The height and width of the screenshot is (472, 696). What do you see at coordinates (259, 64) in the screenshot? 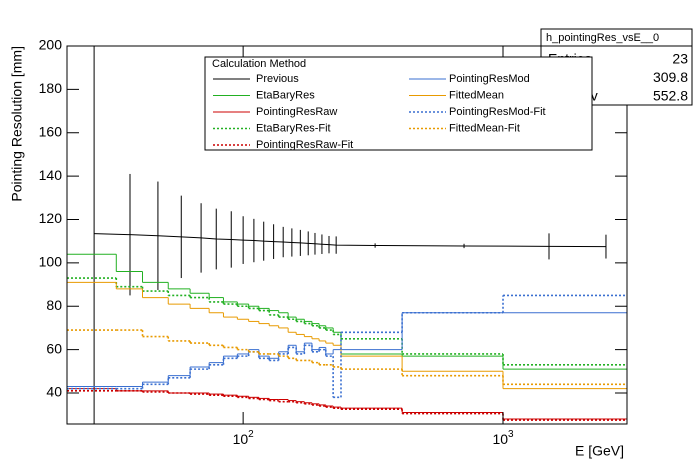
I see `legend-title: Calculation Method` at bounding box center [259, 64].